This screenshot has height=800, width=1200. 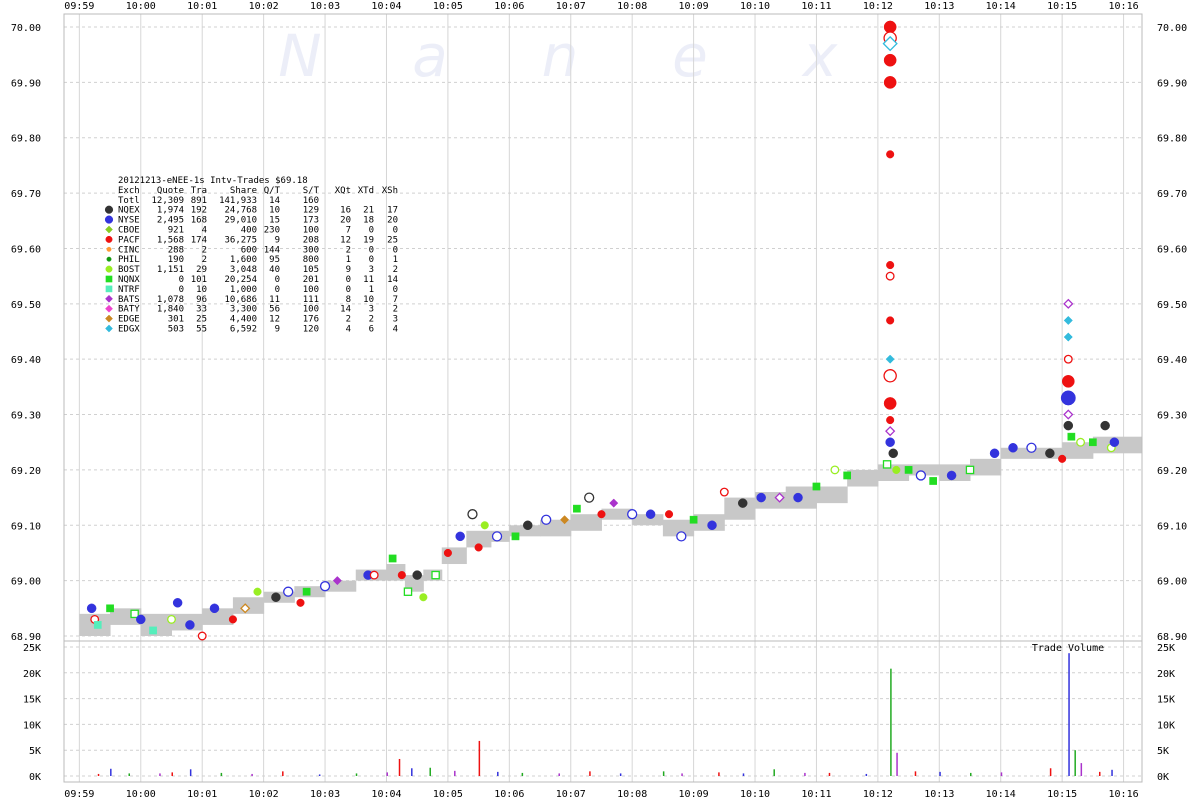 I want to click on legend-cell: 20, so click(x=392, y=221).